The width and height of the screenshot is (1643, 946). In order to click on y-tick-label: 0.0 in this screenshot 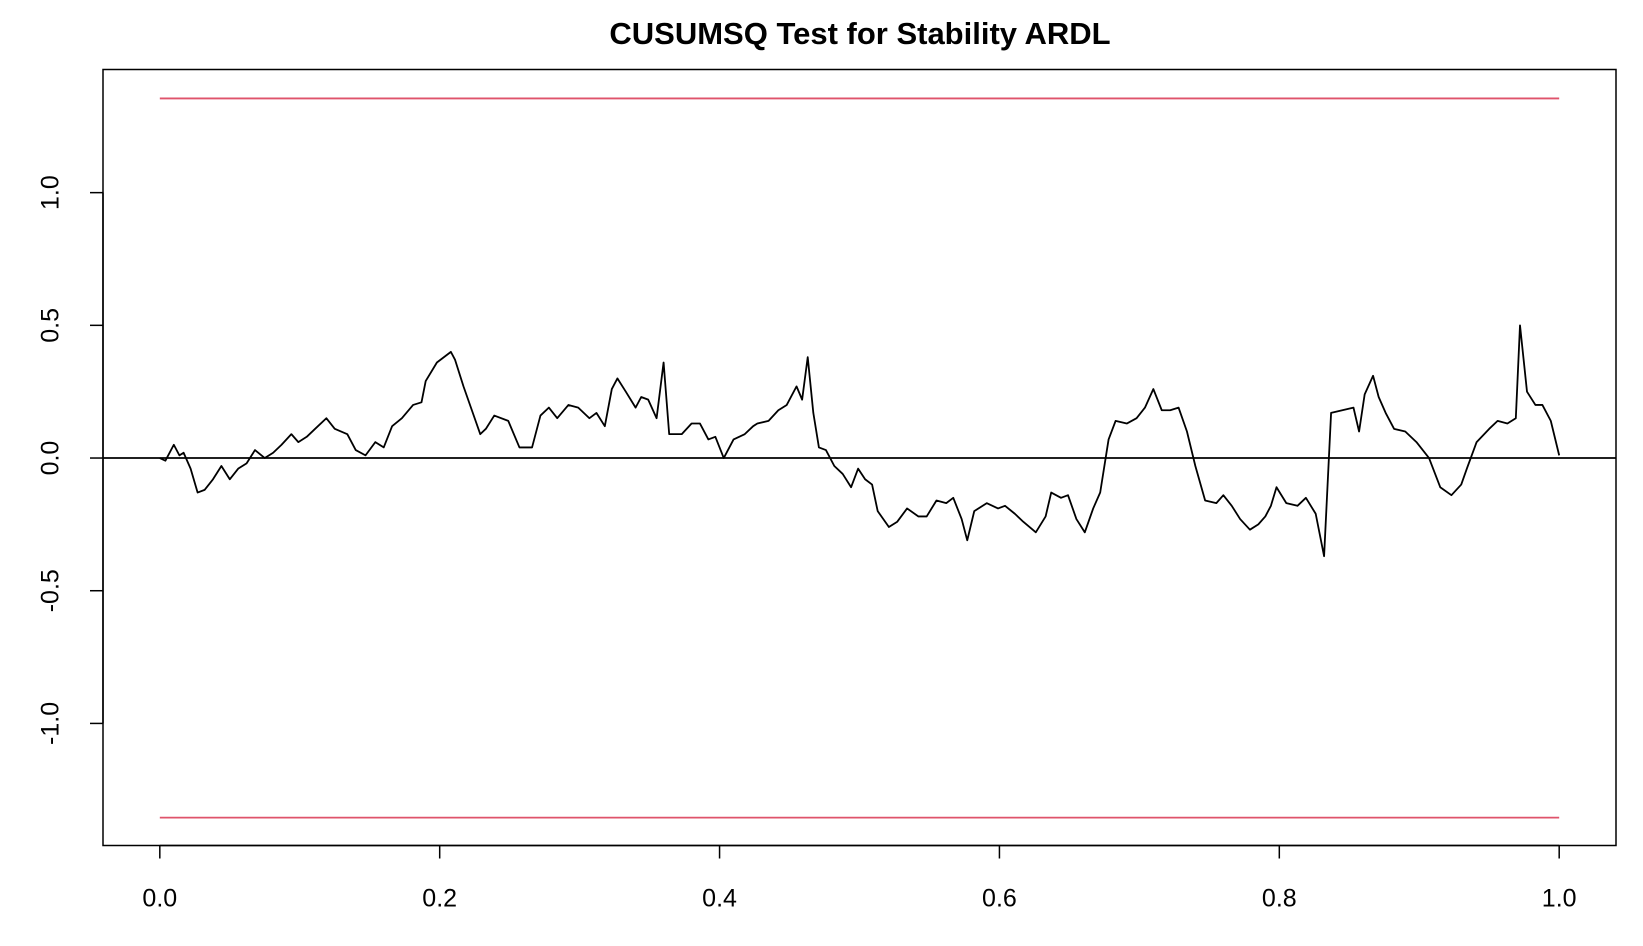, I will do `click(51, 458)`.